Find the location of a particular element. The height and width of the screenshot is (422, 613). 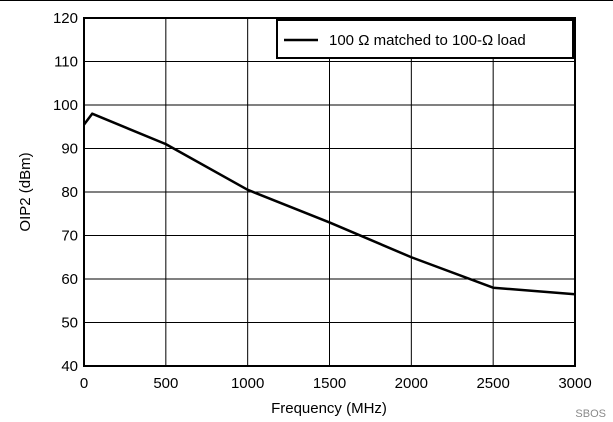

y-tick-label: 80 is located at coordinates (69, 192).